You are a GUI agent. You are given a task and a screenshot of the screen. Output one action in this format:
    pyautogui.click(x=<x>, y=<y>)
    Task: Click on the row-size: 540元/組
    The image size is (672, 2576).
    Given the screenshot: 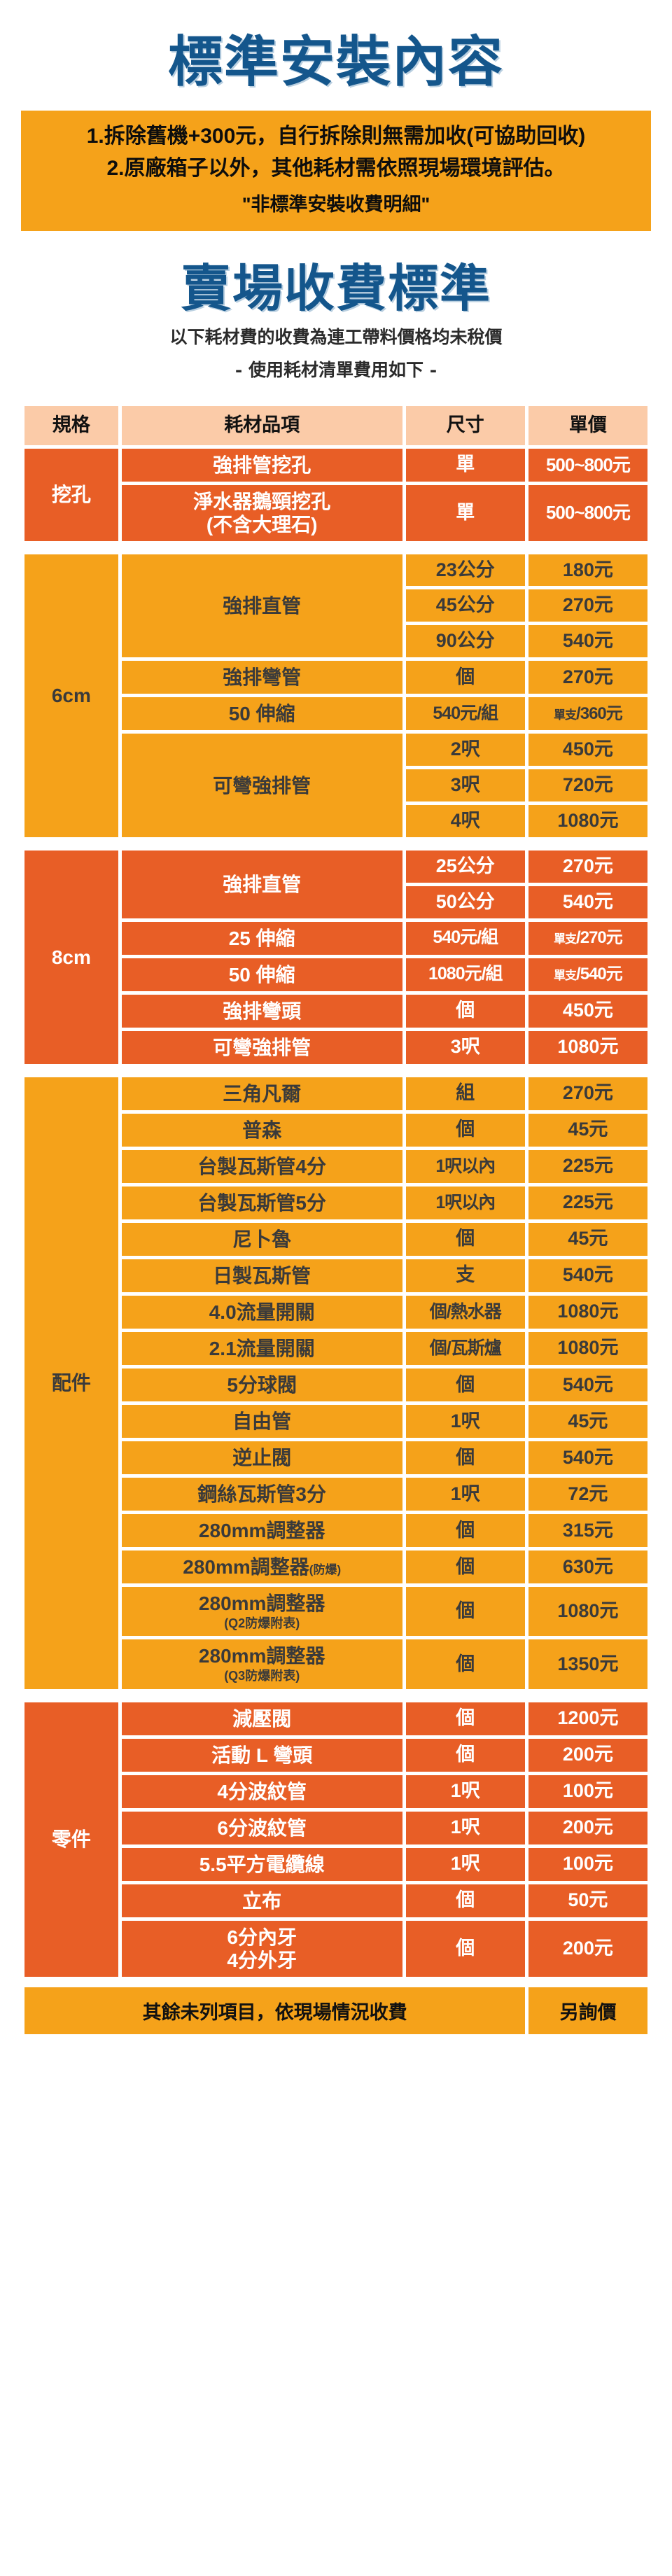 What is the action you would take?
    pyautogui.click(x=465, y=714)
    